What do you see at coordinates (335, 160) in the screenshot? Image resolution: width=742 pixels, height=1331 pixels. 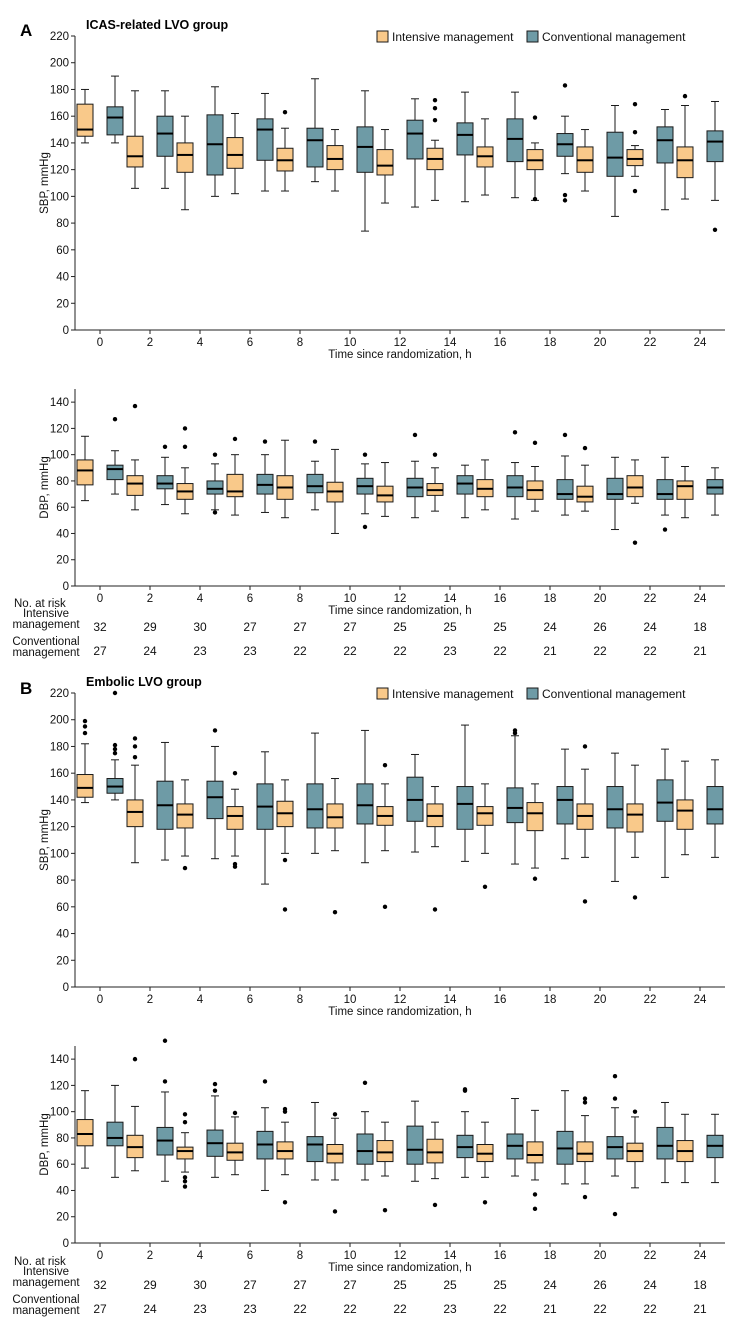 I see `box-intensive-10h` at bounding box center [335, 160].